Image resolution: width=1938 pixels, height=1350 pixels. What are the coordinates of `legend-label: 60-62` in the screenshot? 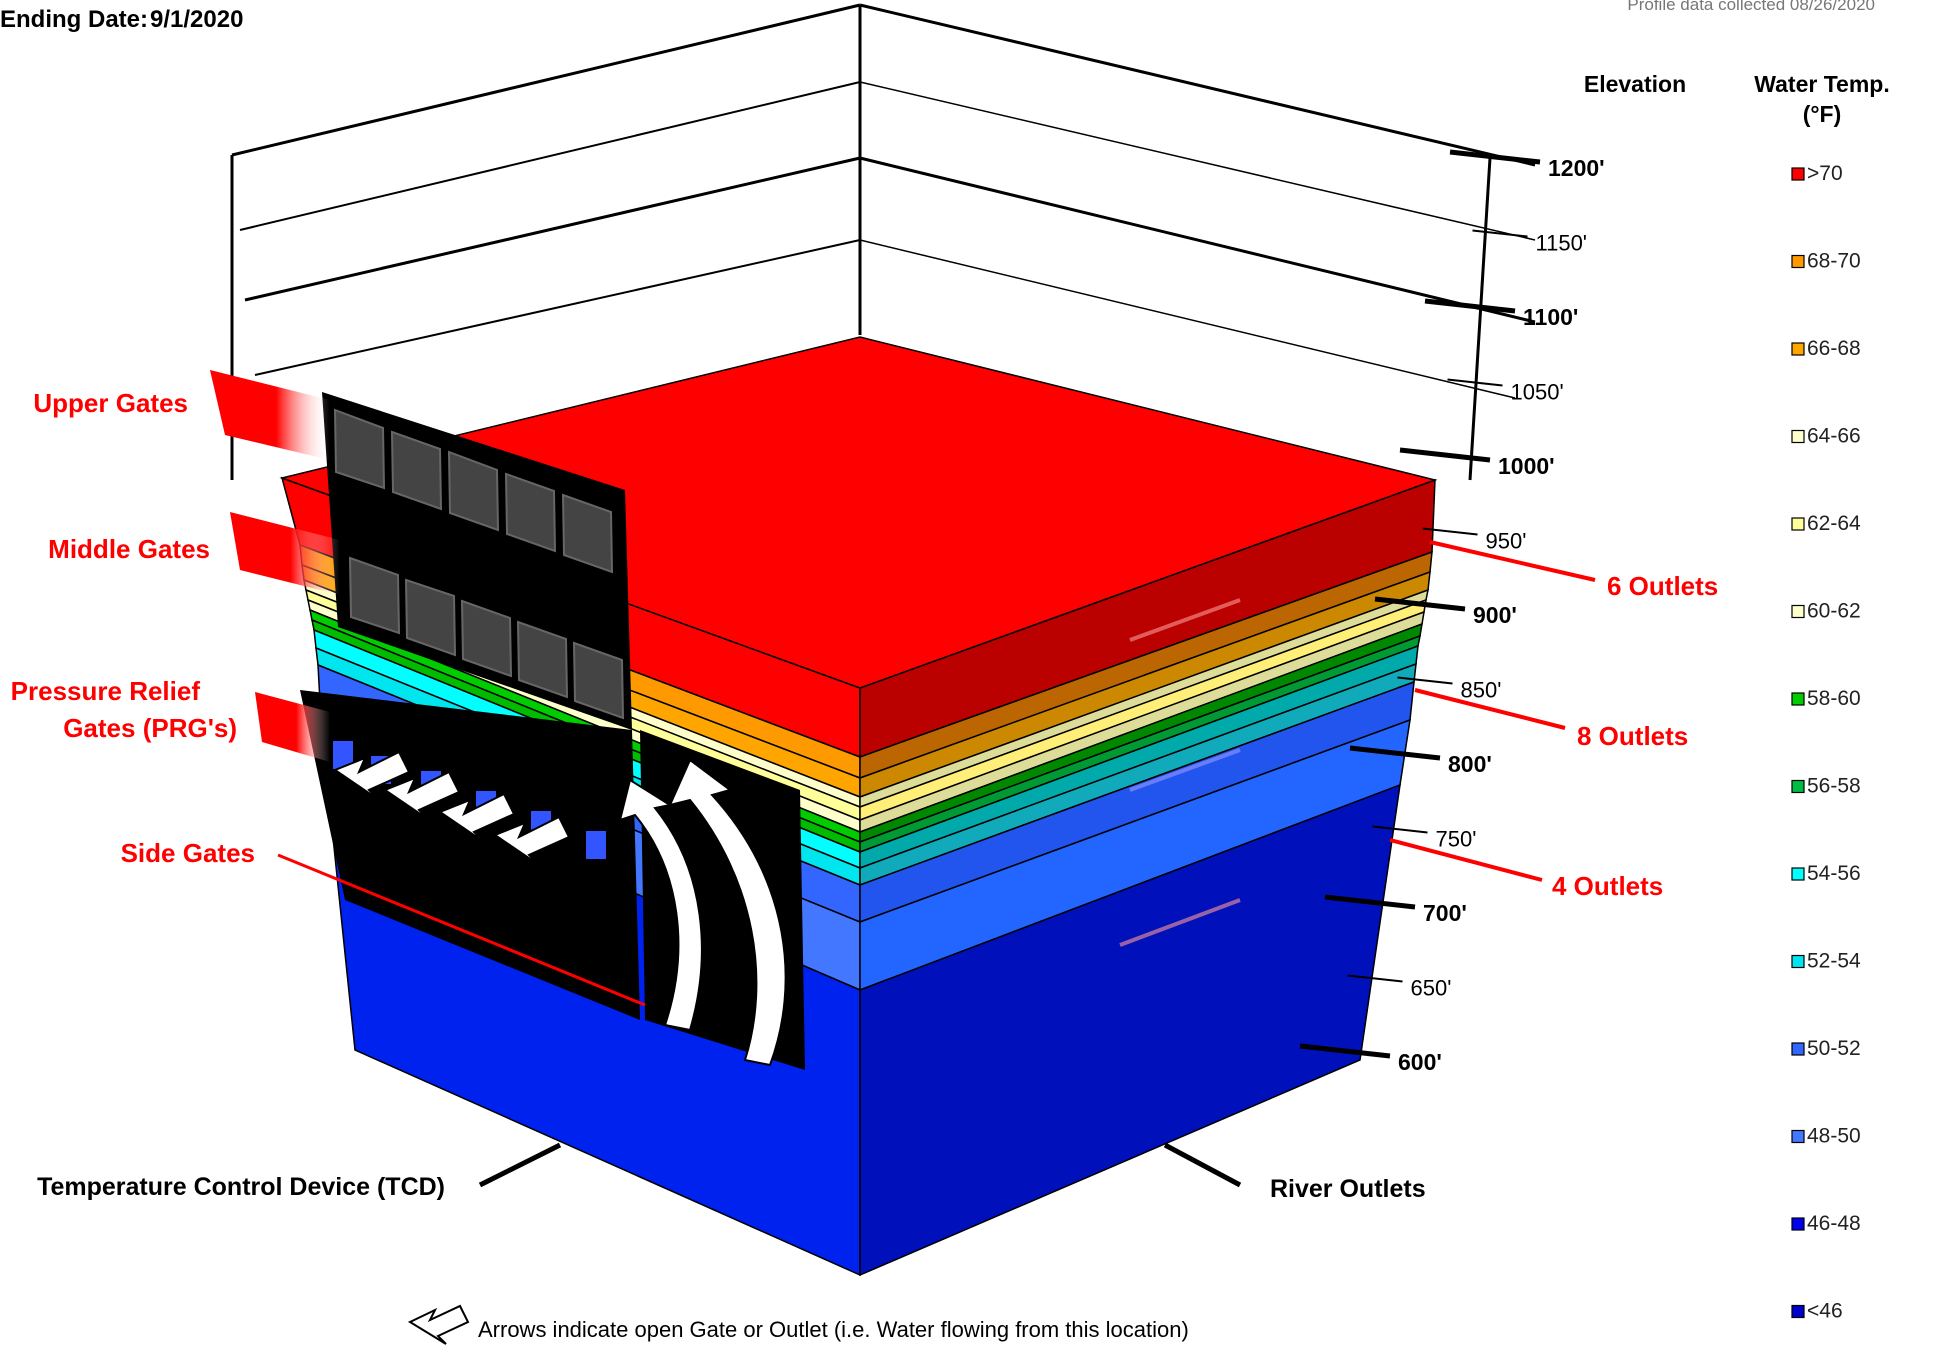 It's located at (1834, 611).